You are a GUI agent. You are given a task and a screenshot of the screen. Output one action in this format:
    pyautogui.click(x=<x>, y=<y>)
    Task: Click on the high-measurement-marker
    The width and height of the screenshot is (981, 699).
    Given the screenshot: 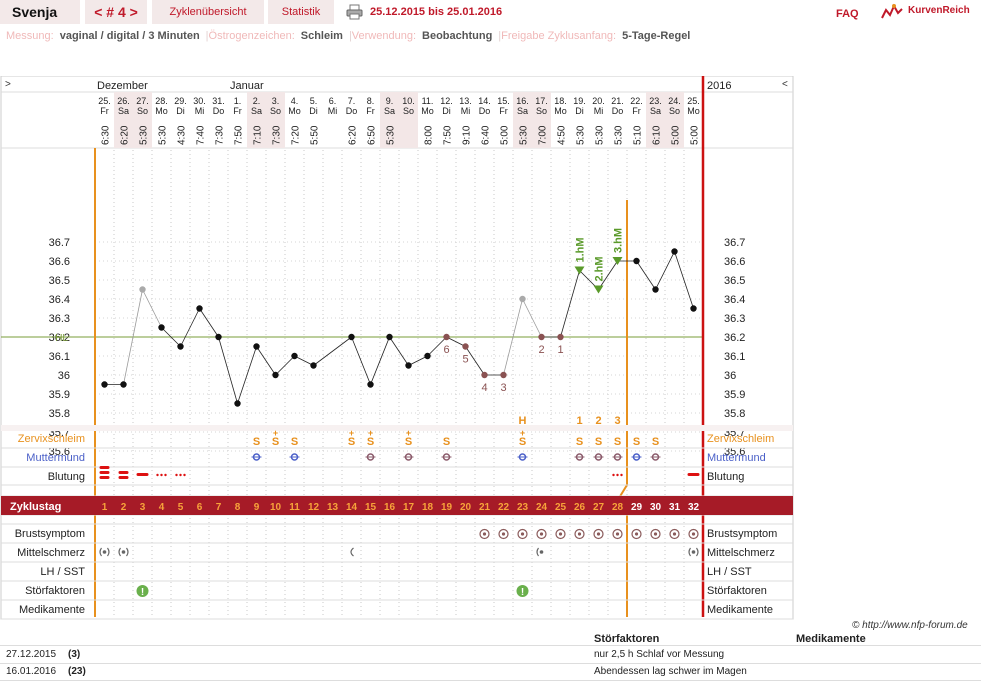 What is the action you would take?
    pyautogui.click(x=579, y=270)
    